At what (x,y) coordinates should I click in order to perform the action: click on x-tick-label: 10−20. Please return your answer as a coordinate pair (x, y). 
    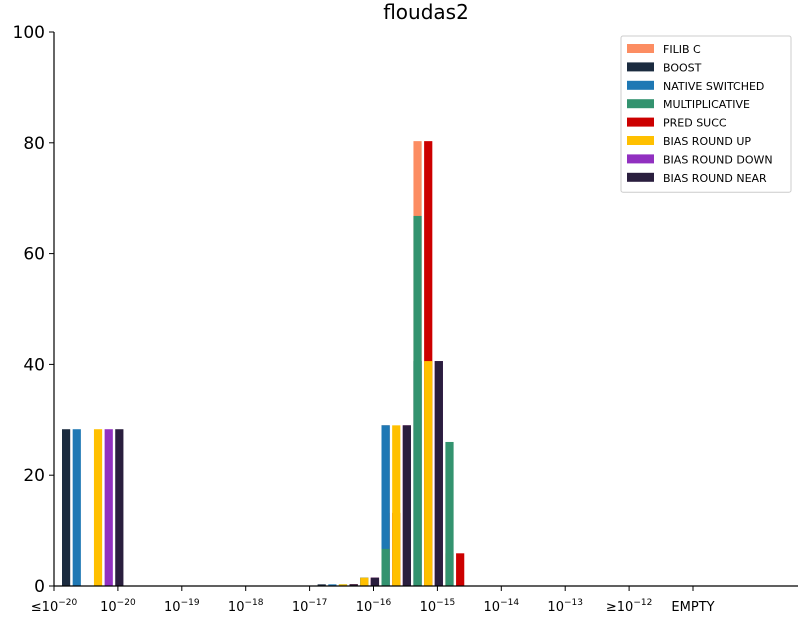
    Looking at the image, I should click on (118, 606).